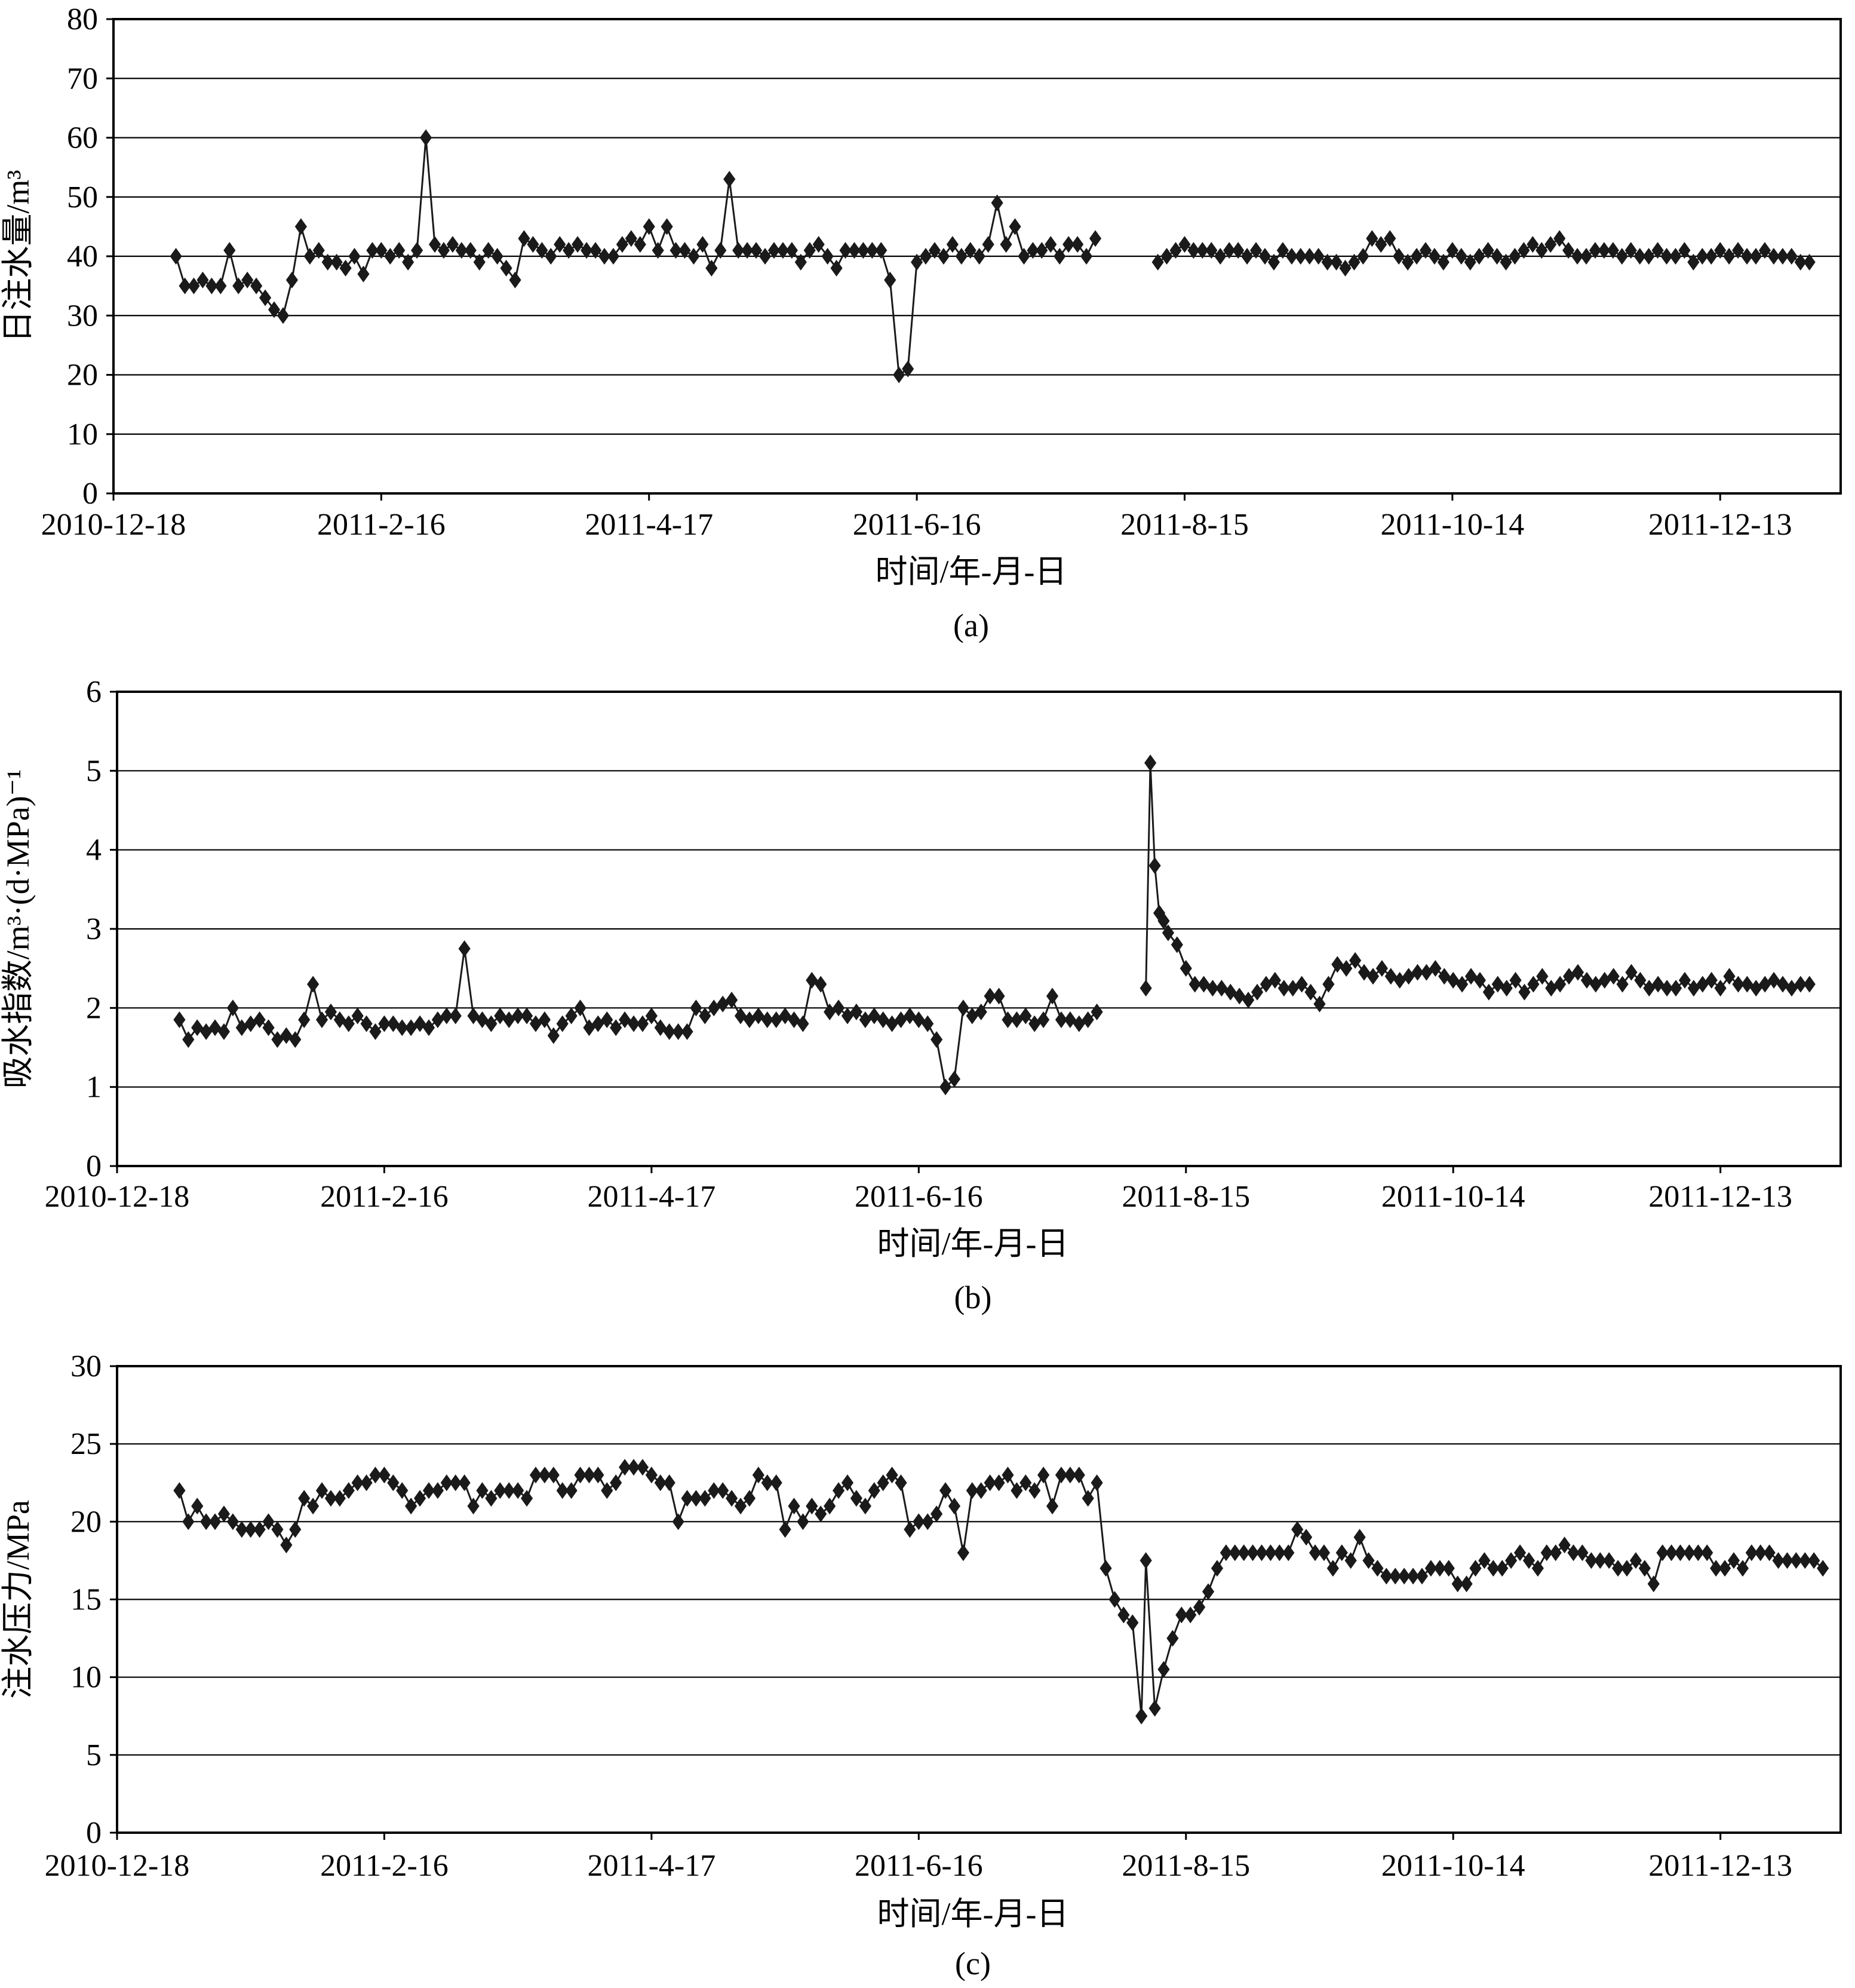 Image resolution: width=1855 pixels, height=1988 pixels. I want to click on y-tick-label: 3, so click(94, 929).